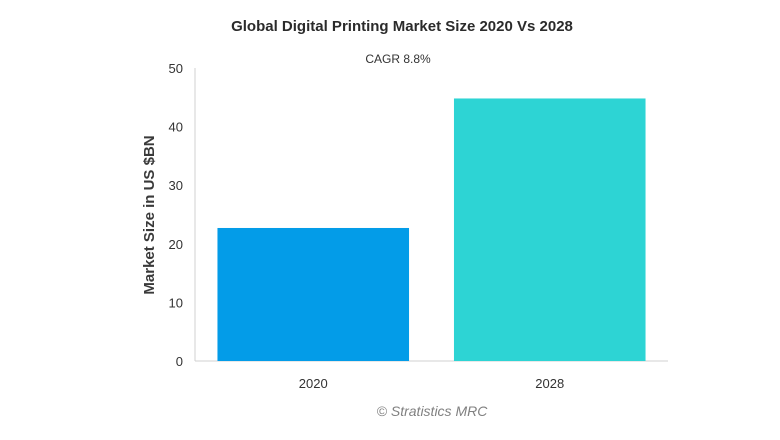  I want to click on y-tick-label: 30, so click(176, 185).